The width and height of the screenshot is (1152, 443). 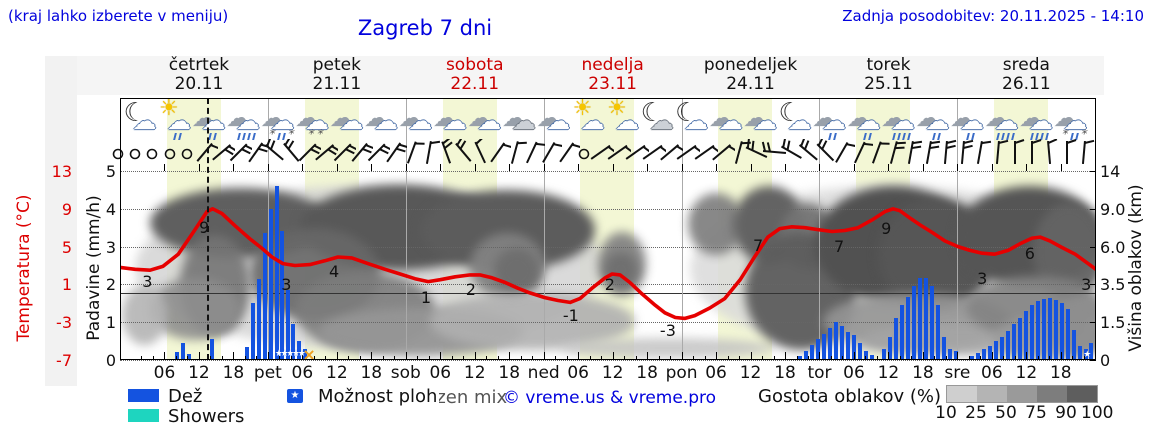 I want to click on x-axis-label: 12, so click(x=199, y=373).